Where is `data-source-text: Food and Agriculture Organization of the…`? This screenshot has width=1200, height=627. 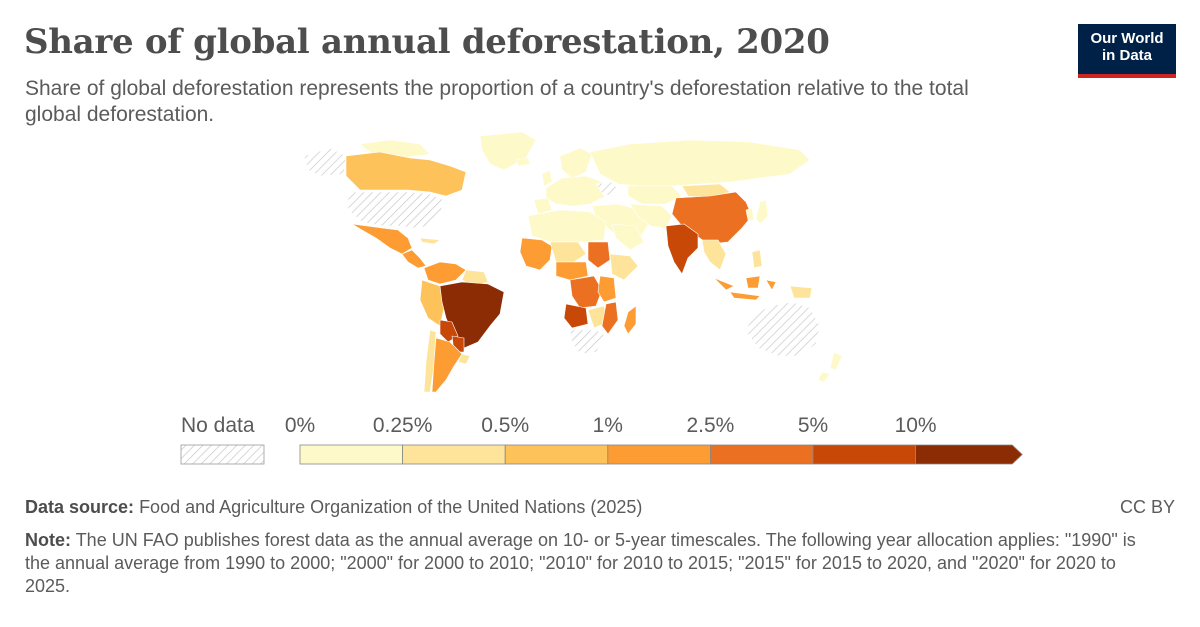 data-source-text: Food and Agriculture Organization of the… is located at coordinates (391, 507).